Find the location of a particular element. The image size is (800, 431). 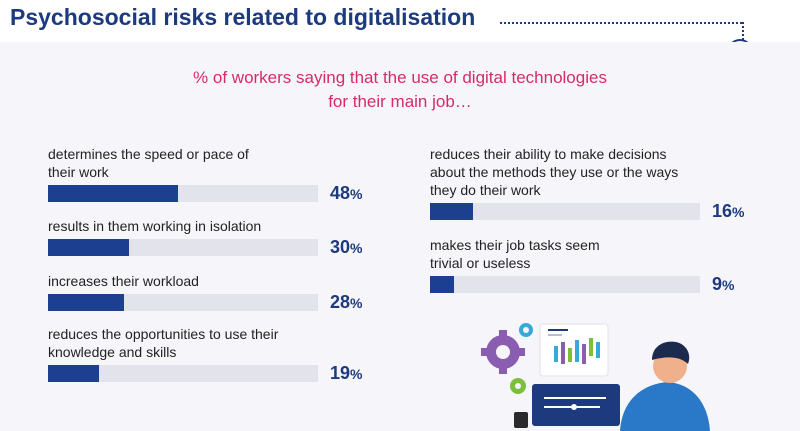

bar-row: 19% is located at coordinates (213, 373).